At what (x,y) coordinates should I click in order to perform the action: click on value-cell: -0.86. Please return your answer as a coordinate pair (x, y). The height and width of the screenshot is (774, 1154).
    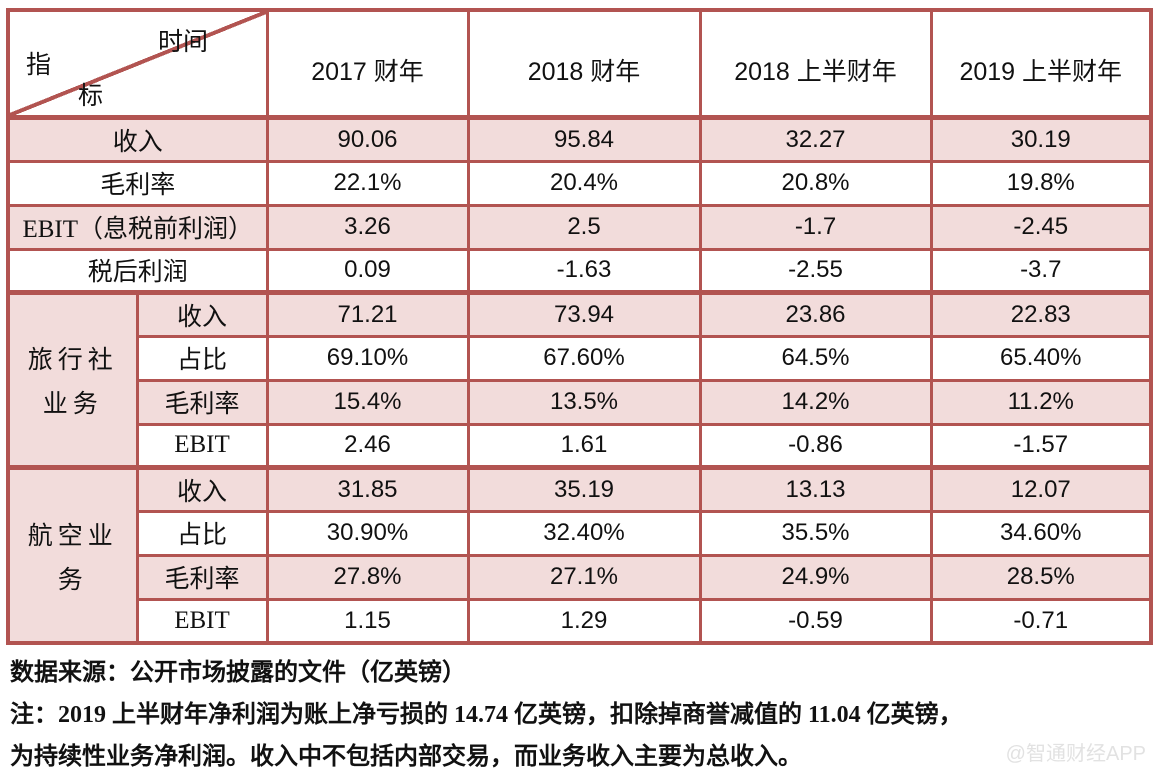
    Looking at the image, I should click on (815, 446).